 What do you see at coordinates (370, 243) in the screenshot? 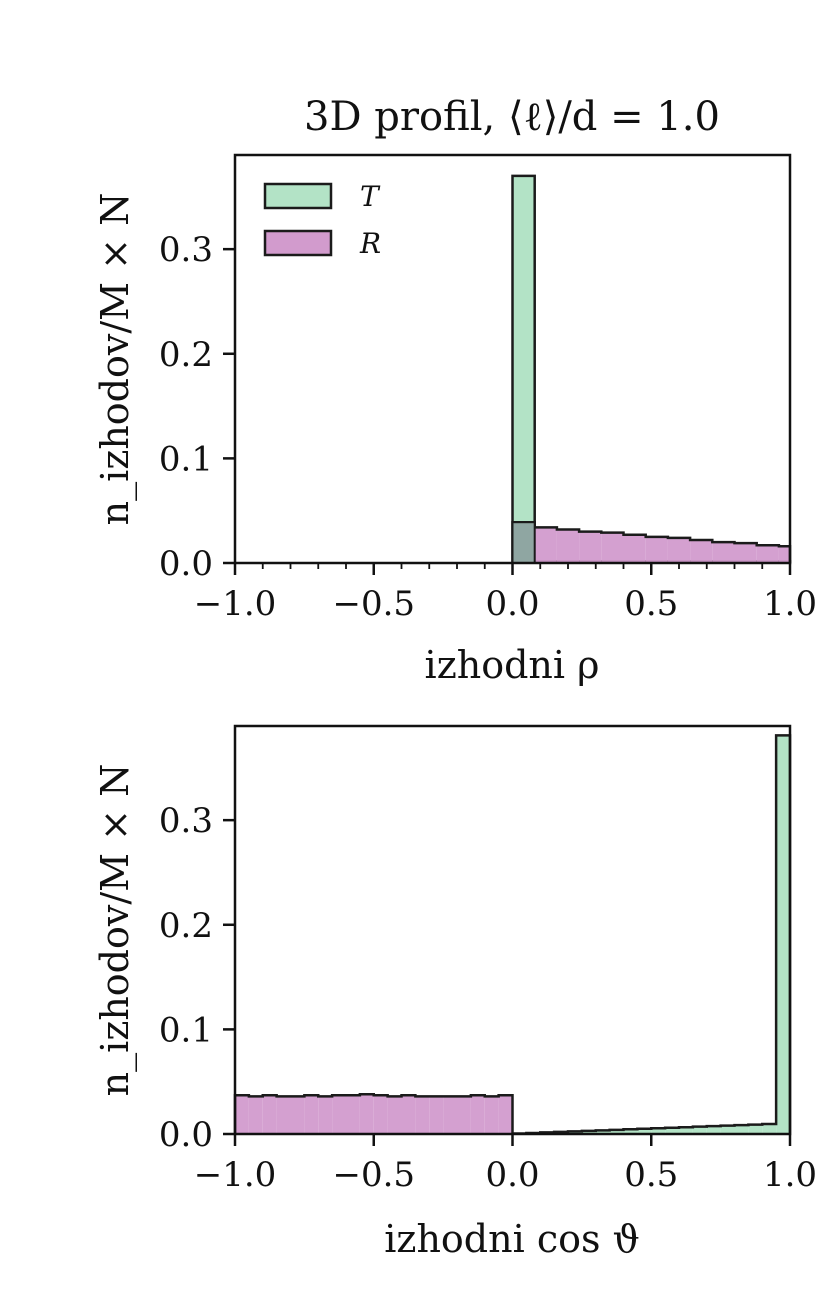
I see `legend-label-R: R` at bounding box center [370, 243].